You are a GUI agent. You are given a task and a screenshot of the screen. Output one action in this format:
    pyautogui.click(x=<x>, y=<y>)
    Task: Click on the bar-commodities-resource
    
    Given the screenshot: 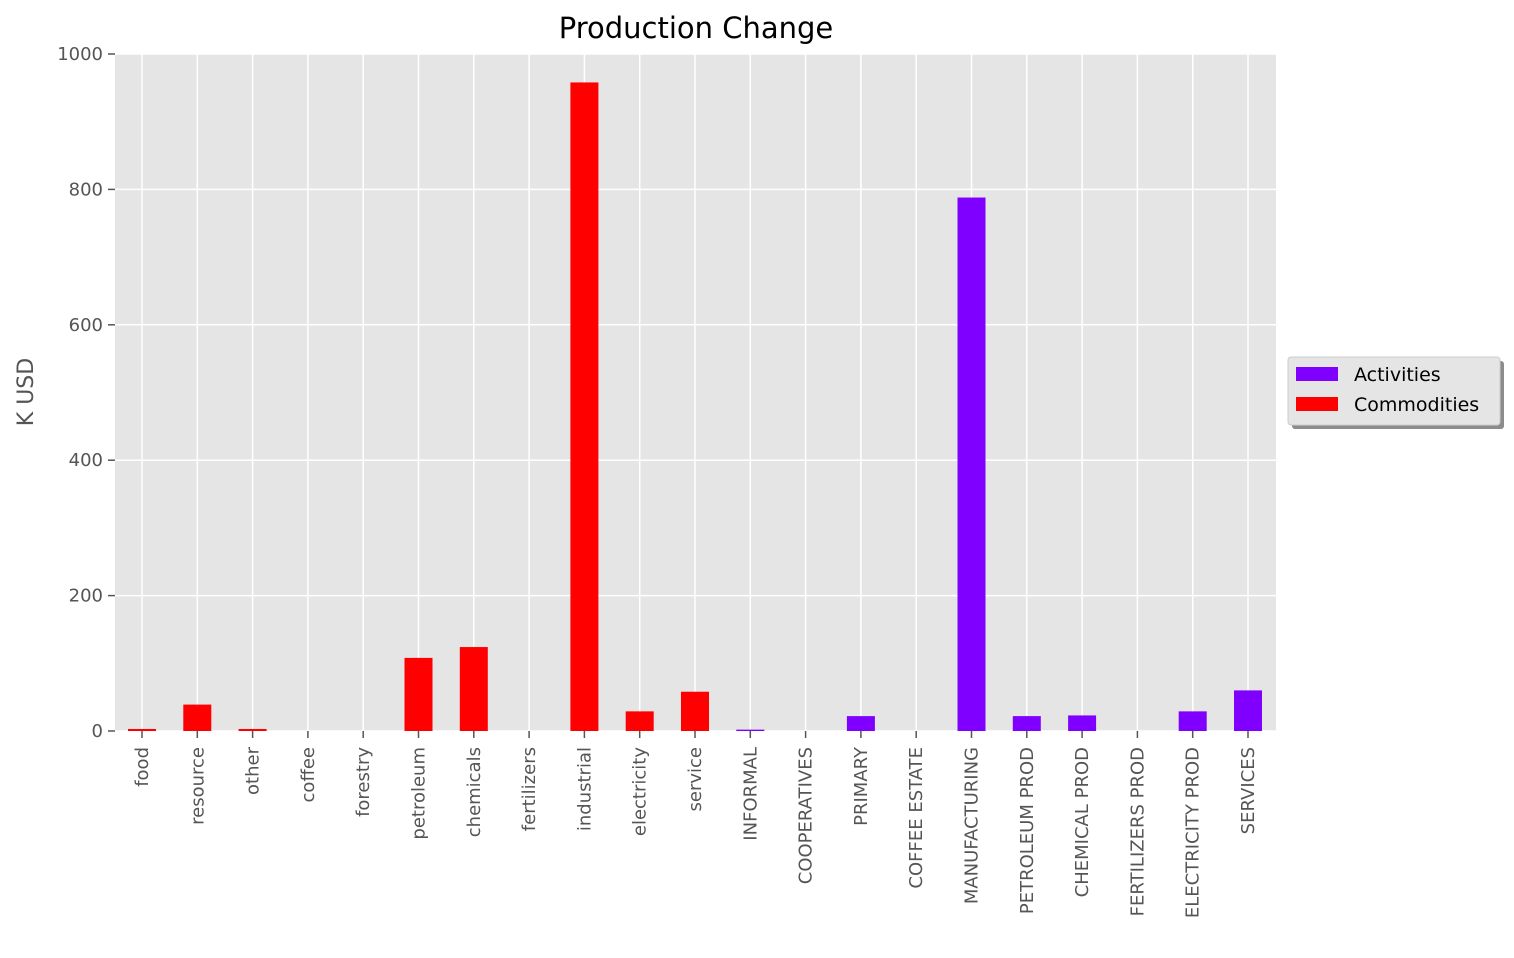 What is the action you would take?
    pyautogui.click(x=197, y=717)
    